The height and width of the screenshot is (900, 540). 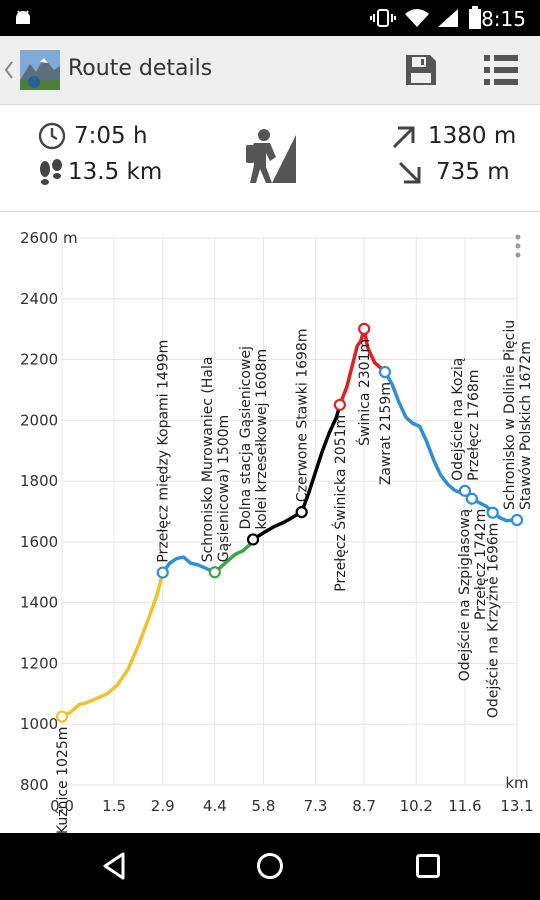 What do you see at coordinates (62, 806) in the screenshot?
I see `x-tick-label: 0.0` at bounding box center [62, 806].